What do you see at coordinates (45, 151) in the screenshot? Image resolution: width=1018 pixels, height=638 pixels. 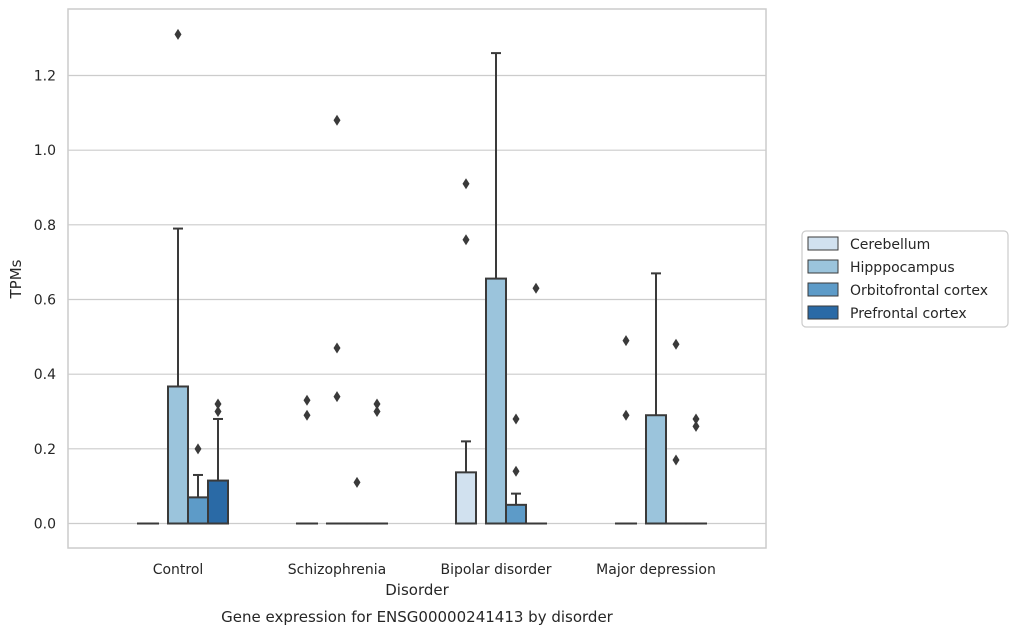 I see `y-tick-label: 1.0` at bounding box center [45, 151].